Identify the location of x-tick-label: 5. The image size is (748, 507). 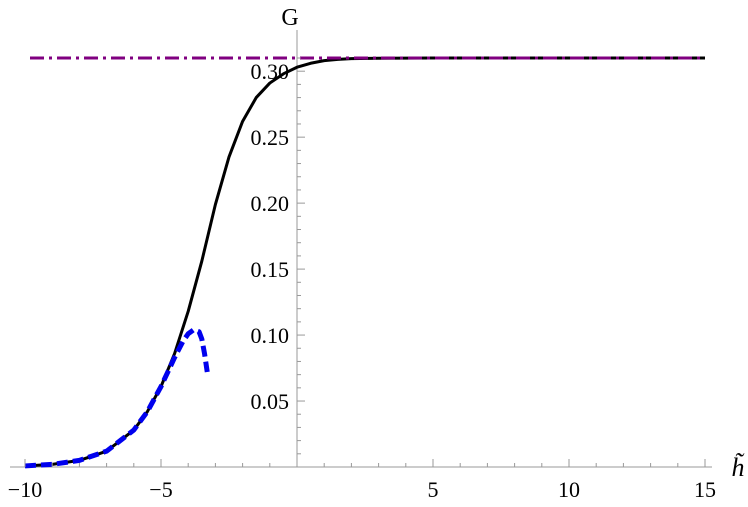
(433, 489).